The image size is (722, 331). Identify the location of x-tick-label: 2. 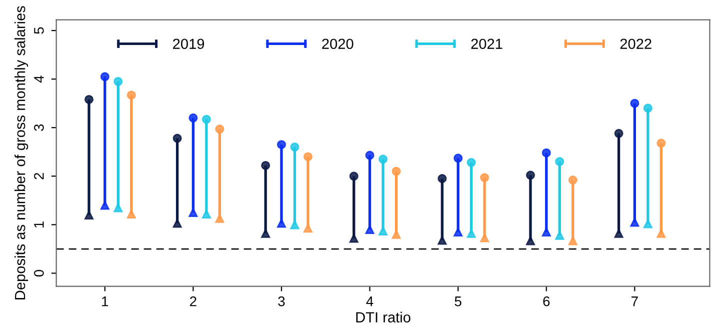
(193, 301).